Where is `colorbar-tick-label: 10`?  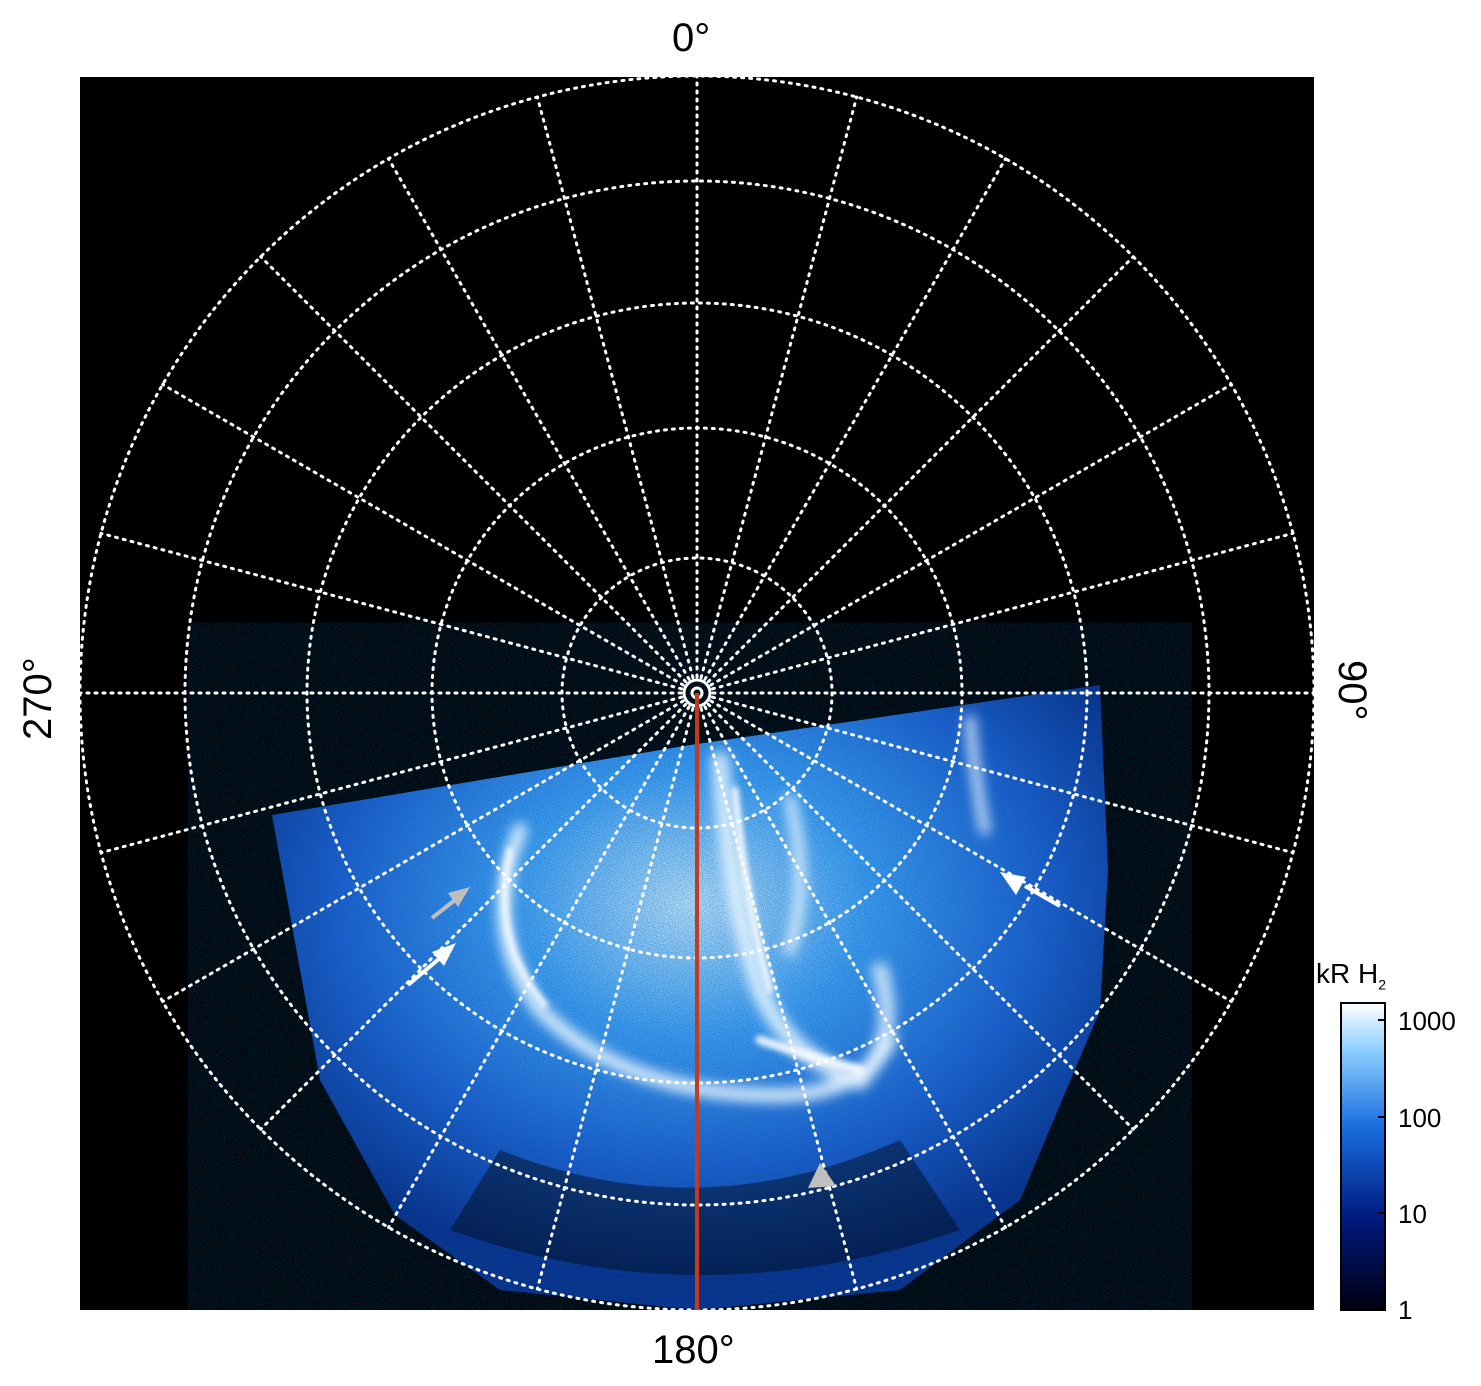
colorbar-tick-label: 10 is located at coordinates (1412, 1214).